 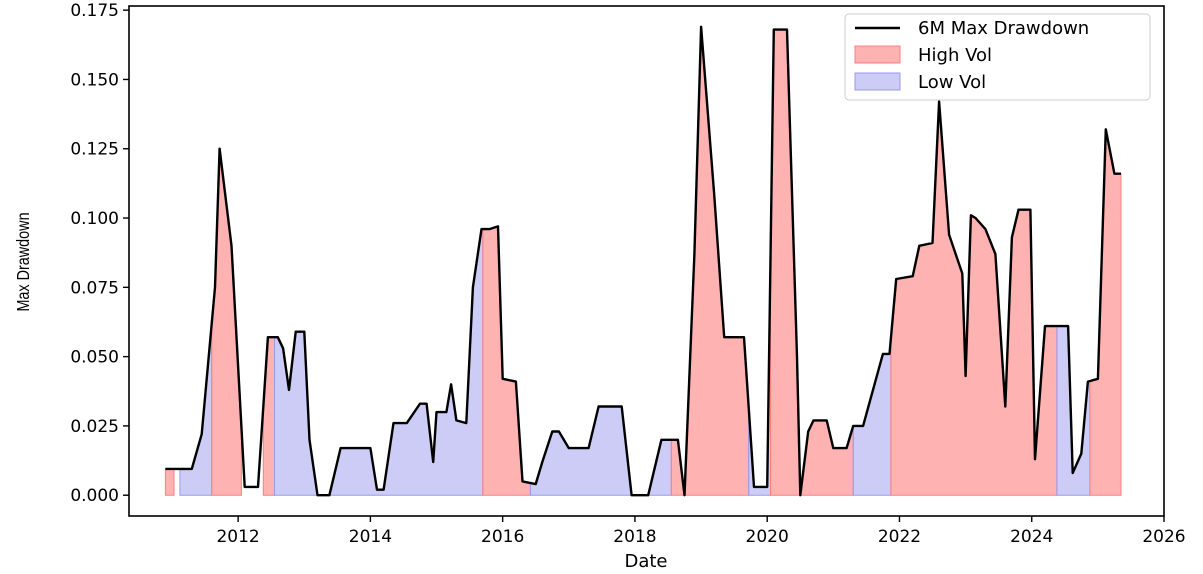 What do you see at coordinates (767, 537) in the screenshot?
I see `x-tick-label: 2020` at bounding box center [767, 537].